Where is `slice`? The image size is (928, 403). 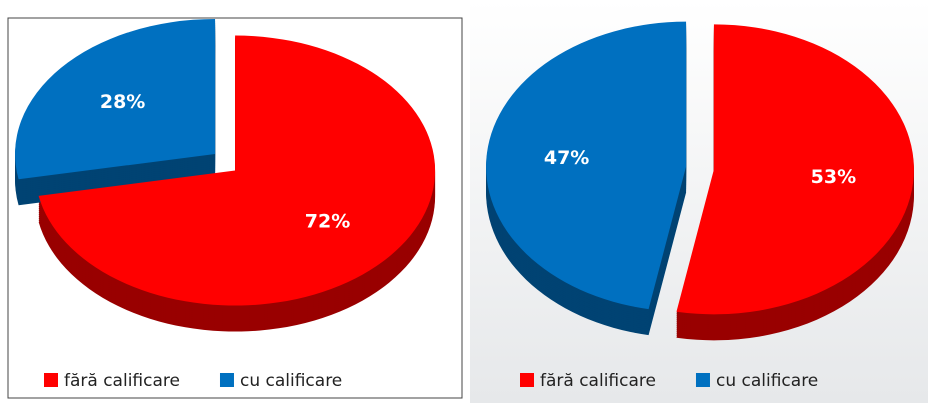
slice is located at coordinates (115, 99).